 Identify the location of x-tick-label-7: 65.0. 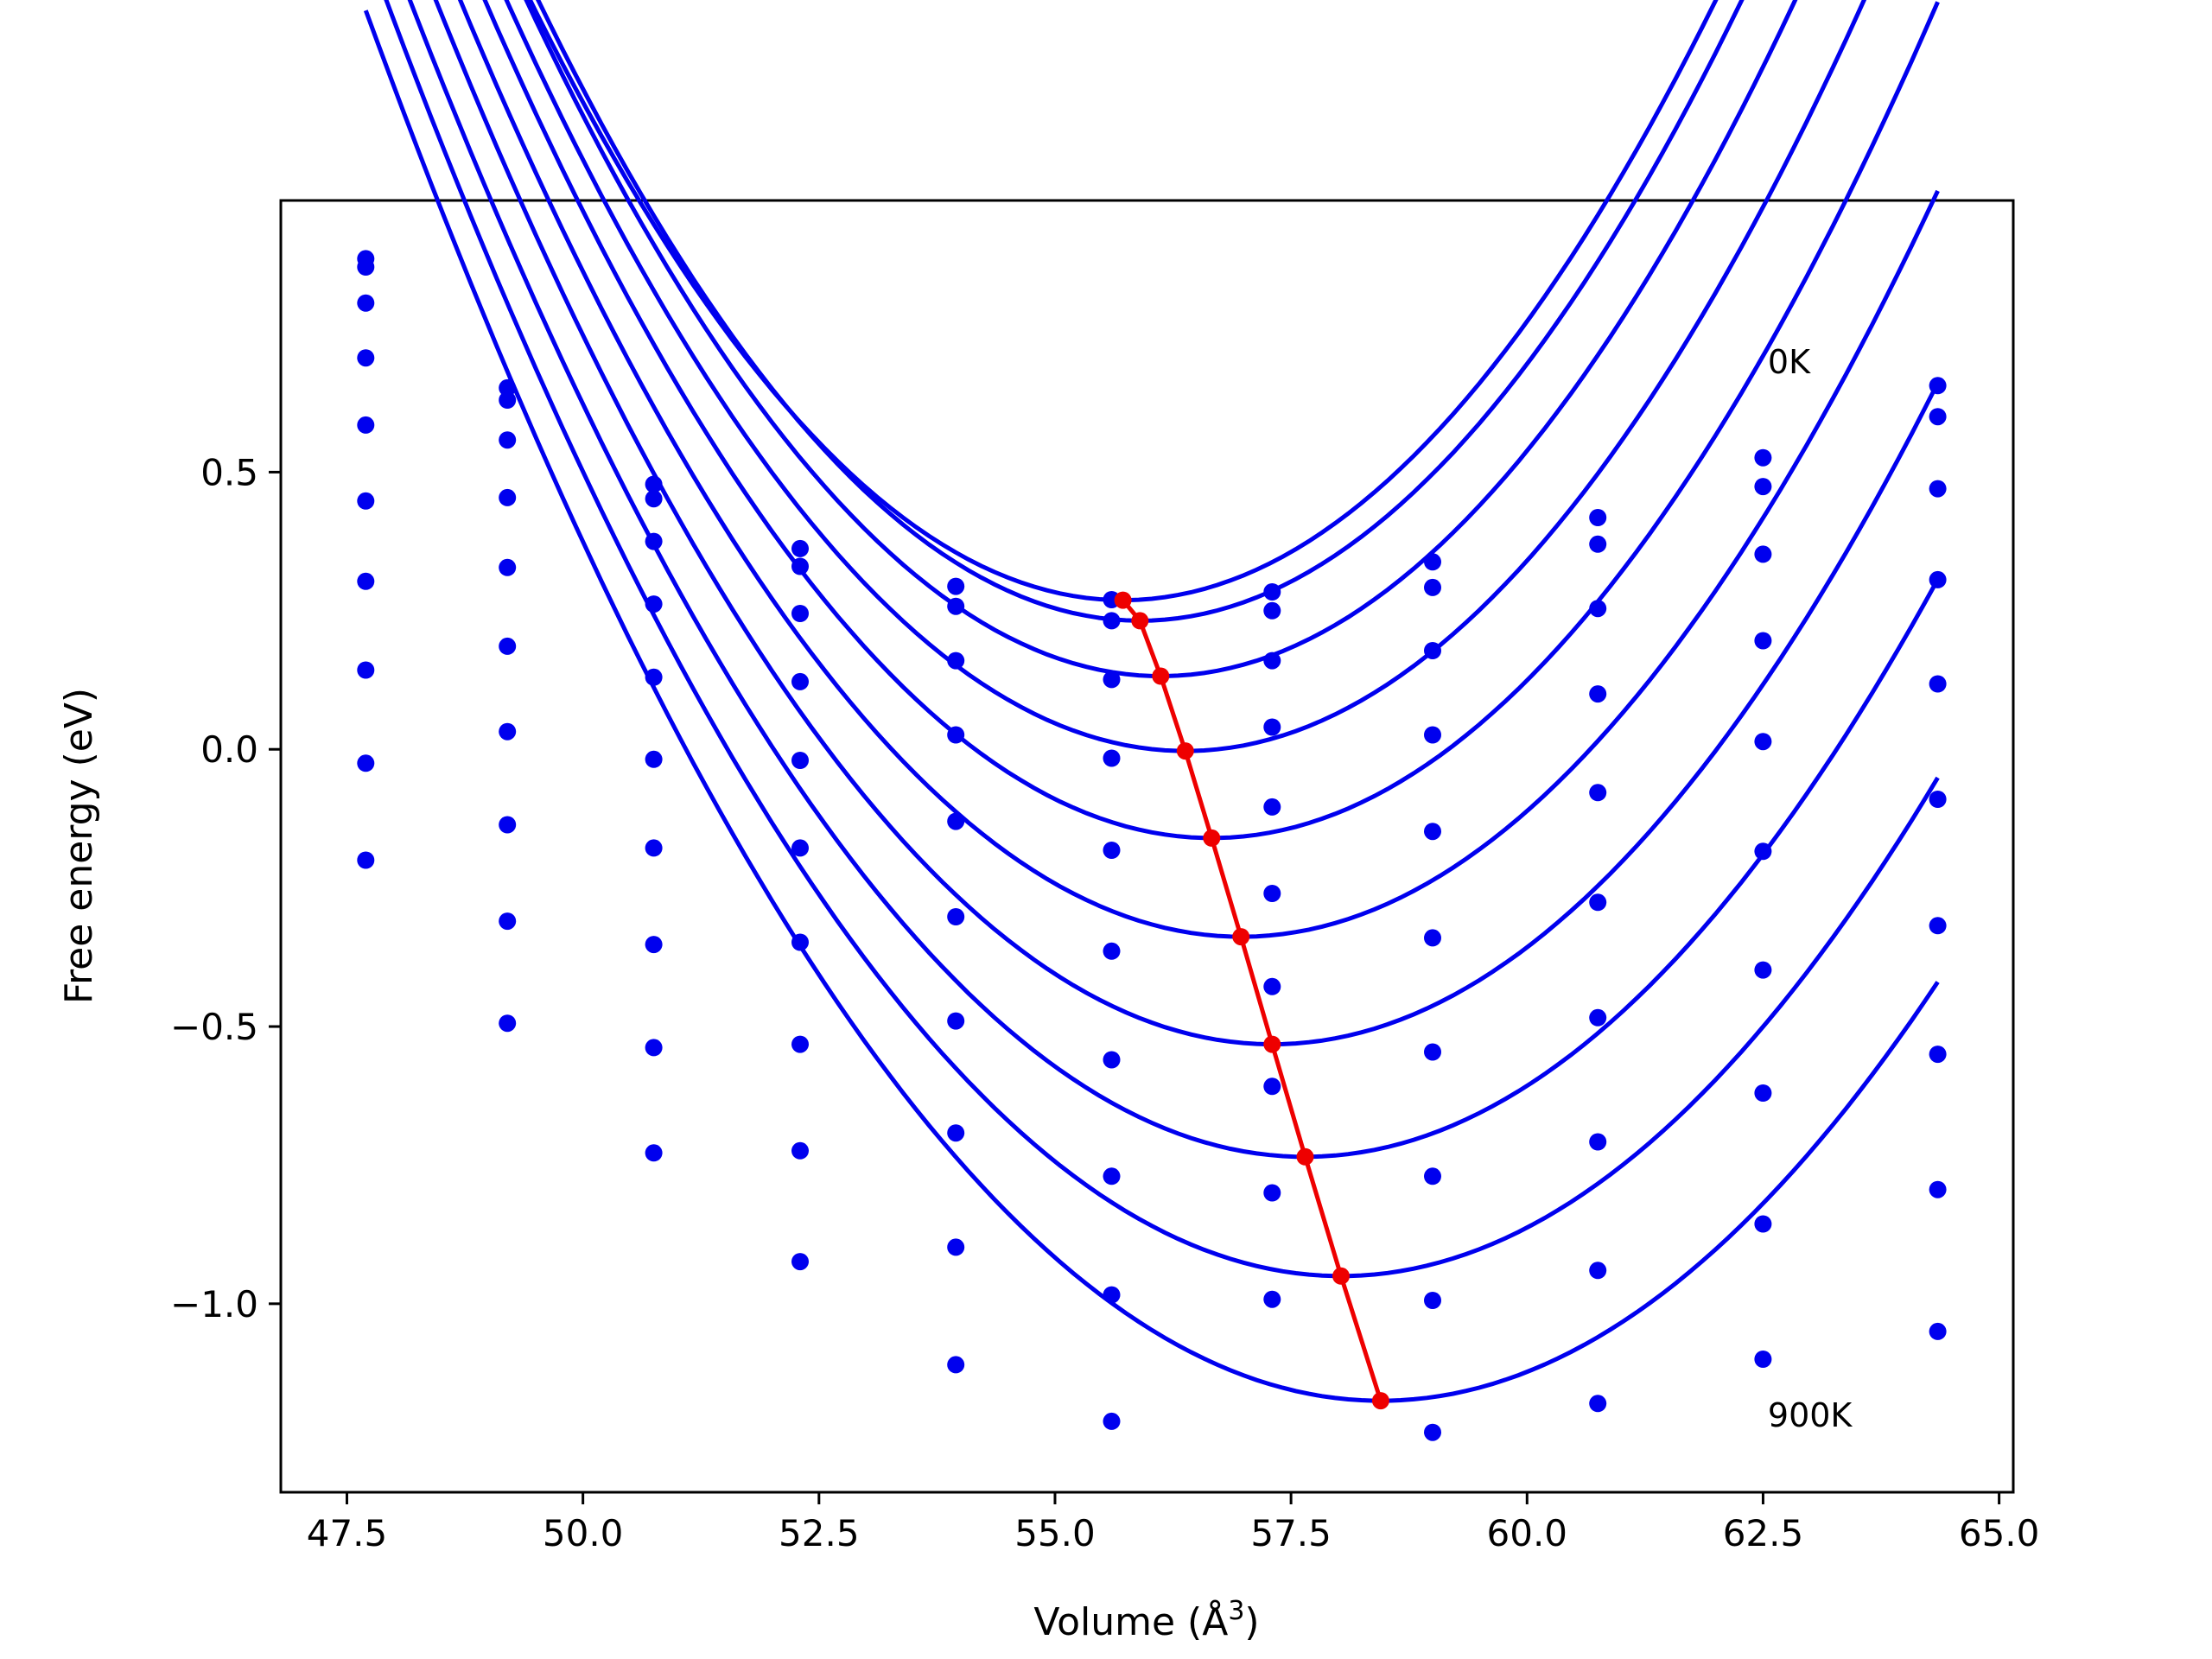
(1999, 1533).